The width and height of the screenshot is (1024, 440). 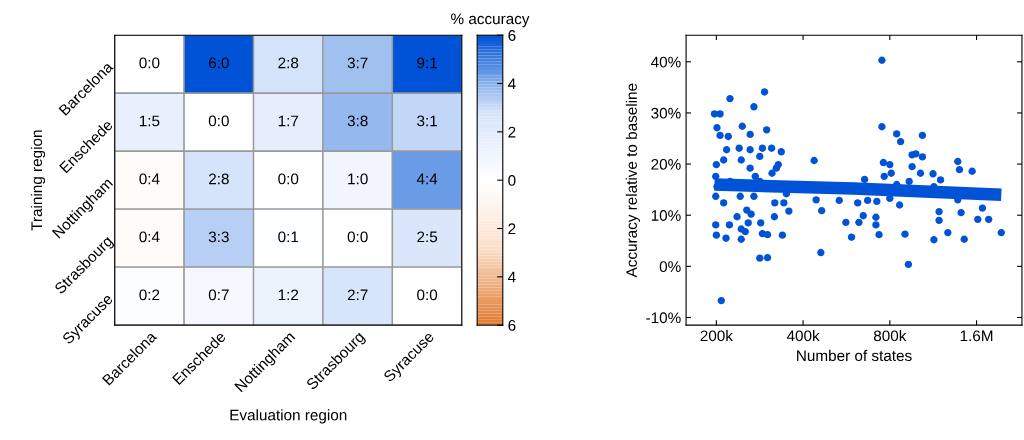 What do you see at coordinates (716, 336) in the screenshot?
I see `x-tick-label: 200k` at bounding box center [716, 336].